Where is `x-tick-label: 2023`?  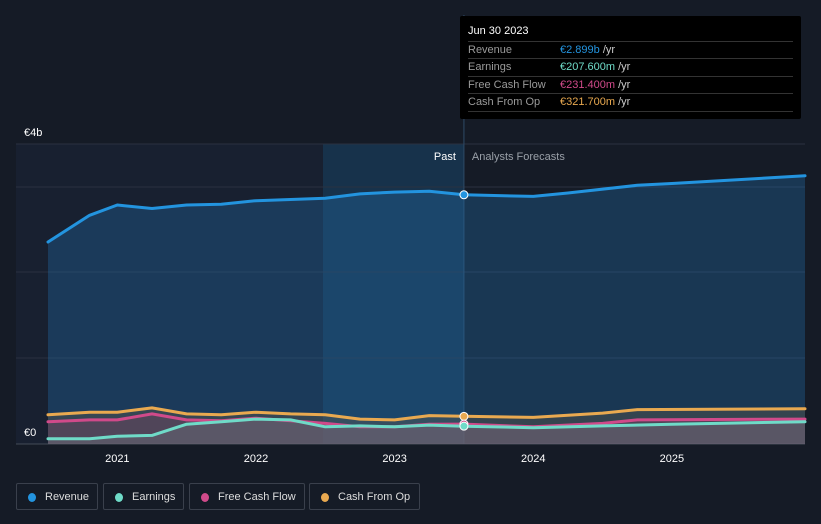 x-tick-label: 2023 is located at coordinates (394, 459).